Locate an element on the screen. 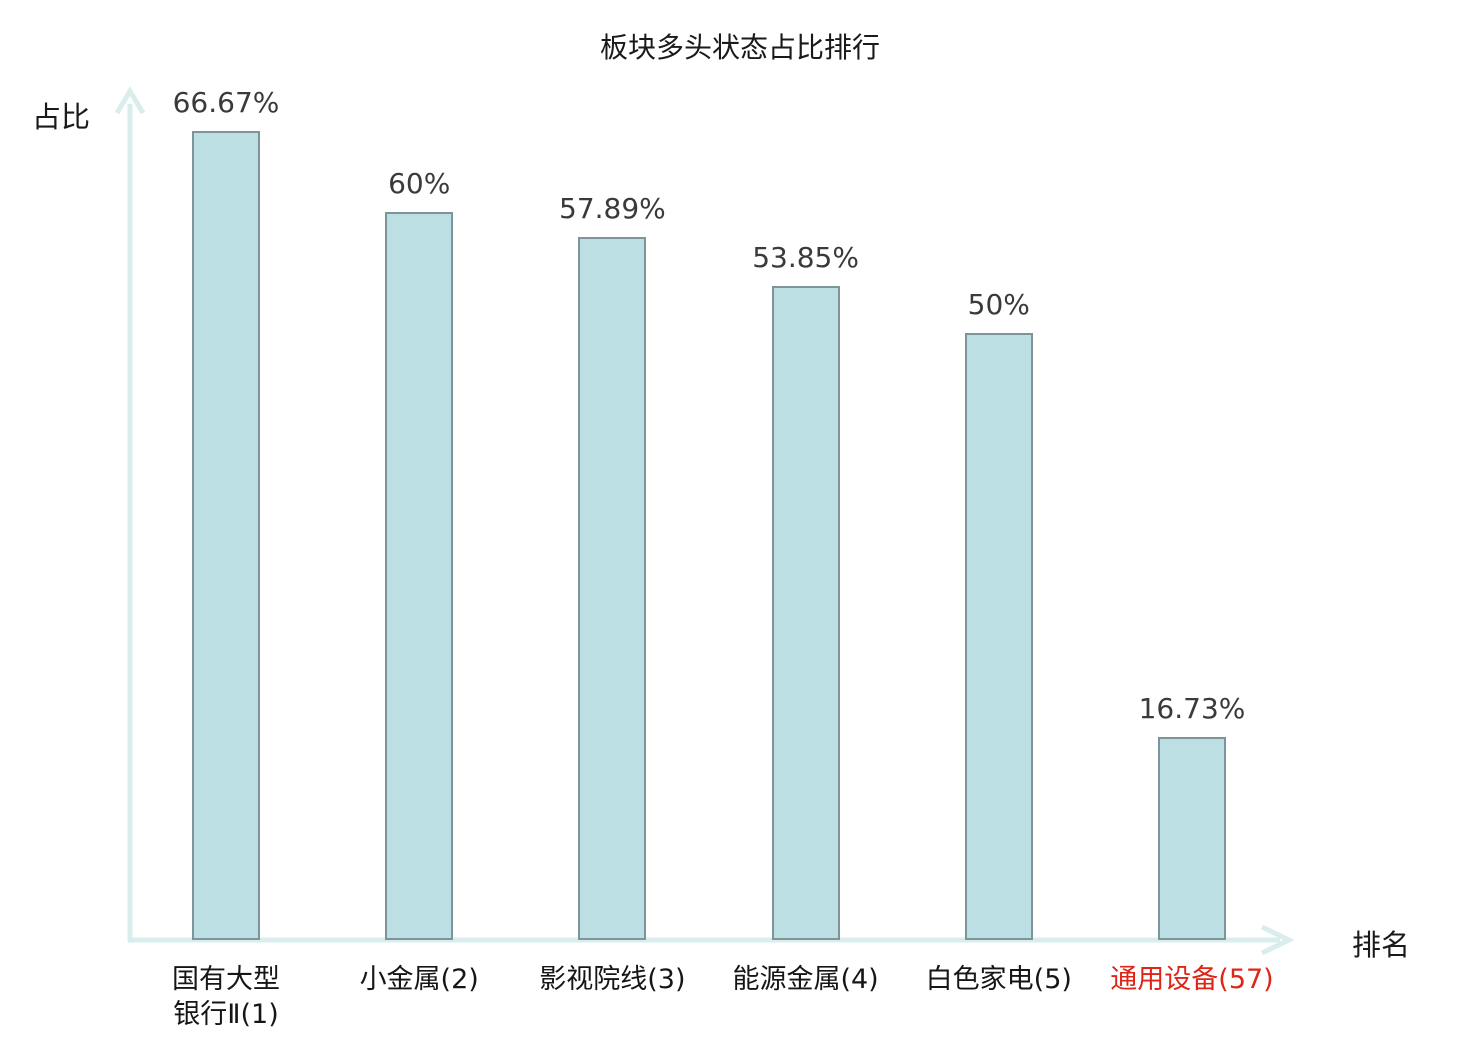  x-tick-label: 白色家电(5) is located at coordinates (998, 979).